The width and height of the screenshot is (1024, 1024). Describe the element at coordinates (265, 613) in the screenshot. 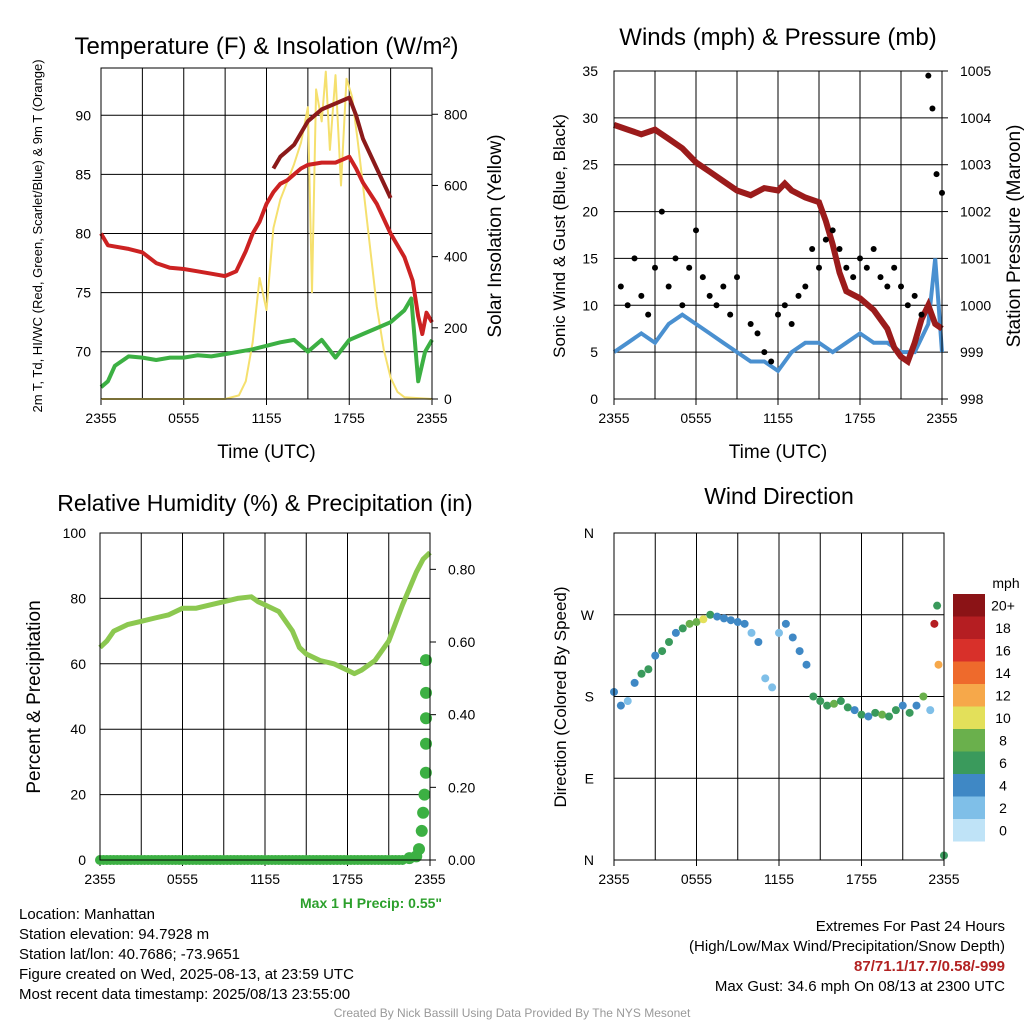

I see `humidity-series` at that location.